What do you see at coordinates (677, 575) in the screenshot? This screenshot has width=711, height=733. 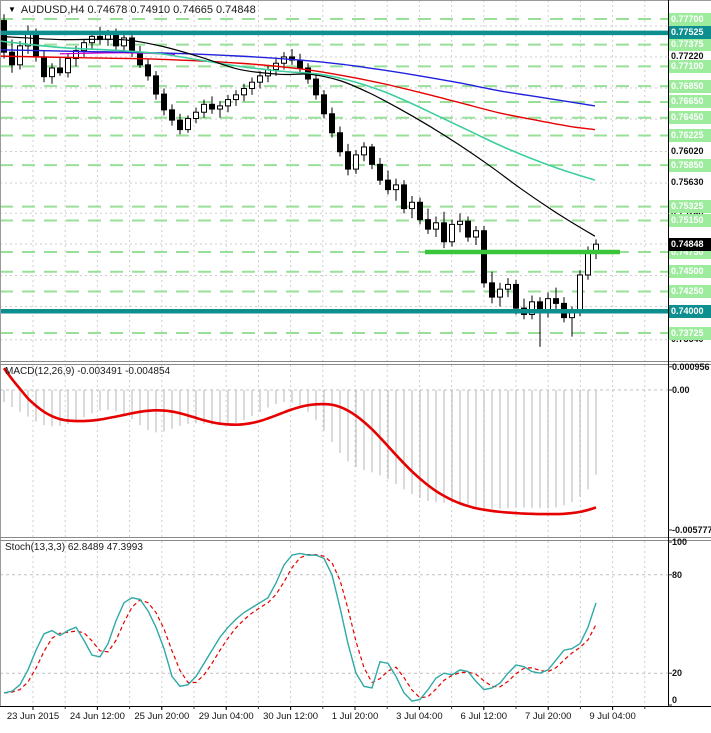 I see `stoch-axis-label: 80` at bounding box center [677, 575].